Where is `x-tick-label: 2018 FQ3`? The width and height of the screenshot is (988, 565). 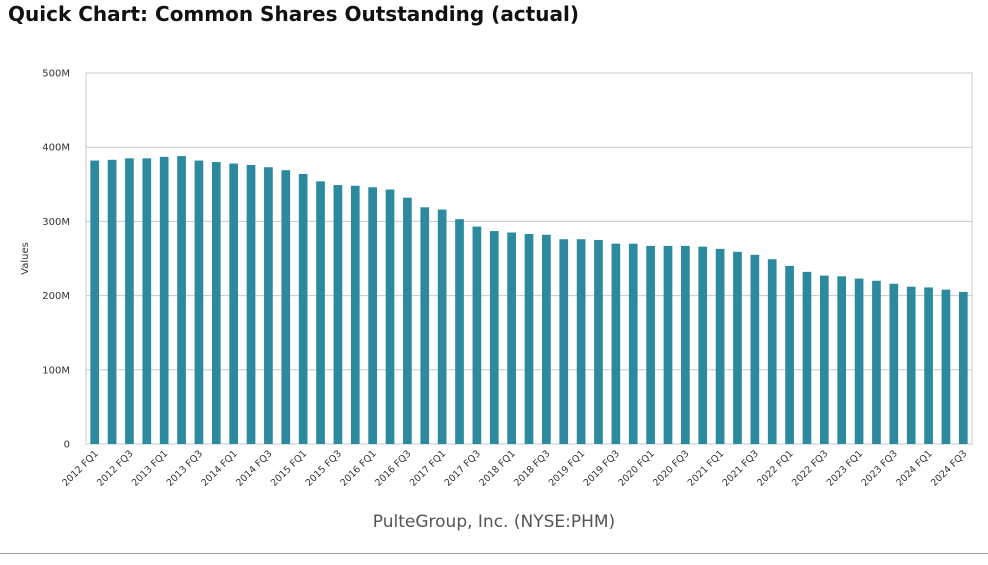 x-tick-label: 2018 FQ3 is located at coordinates (532, 468).